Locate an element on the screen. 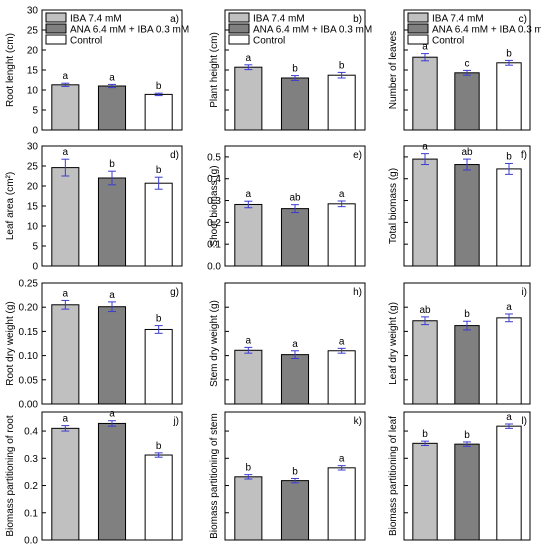 Image resolution: width=541 pixels, height=550 pixels. panel-label: f) is located at coordinates (524, 155).